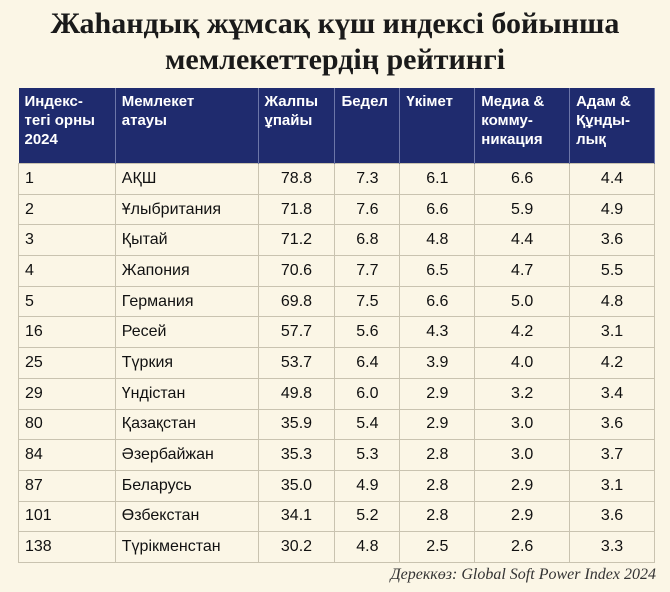  What do you see at coordinates (612, 126) in the screenshot?
I see `column-header: Адам & Құнды- лық` at bounding box center [612, 126].